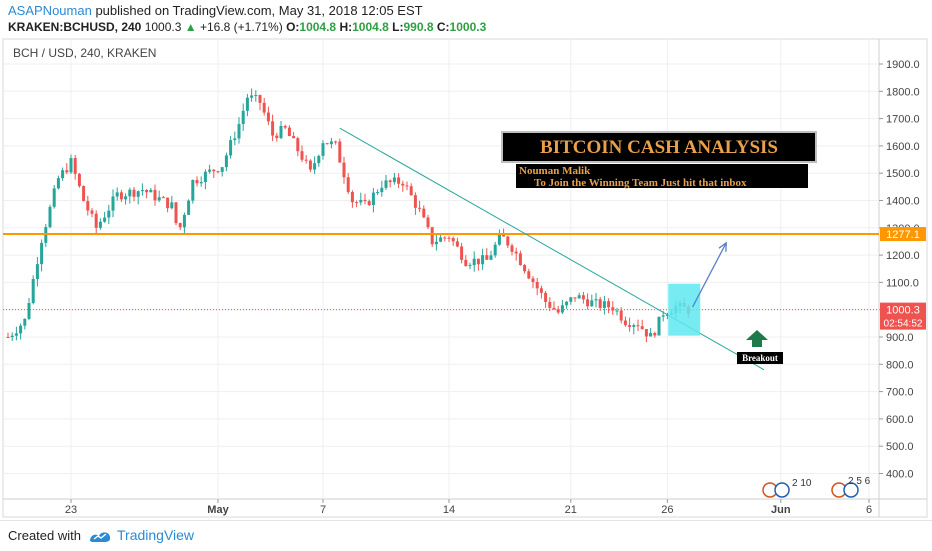 This screenshot has height=551, width=932. I want to click on breakout-highlight, so click(684, 309).